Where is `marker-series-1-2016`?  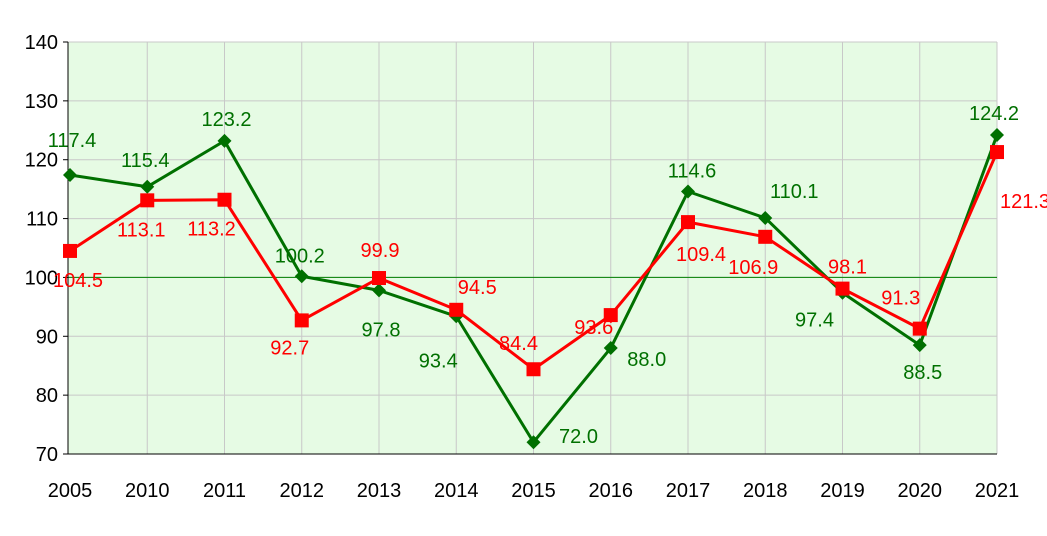 marker-series-1-2016 is located at coordinates (610, 315).